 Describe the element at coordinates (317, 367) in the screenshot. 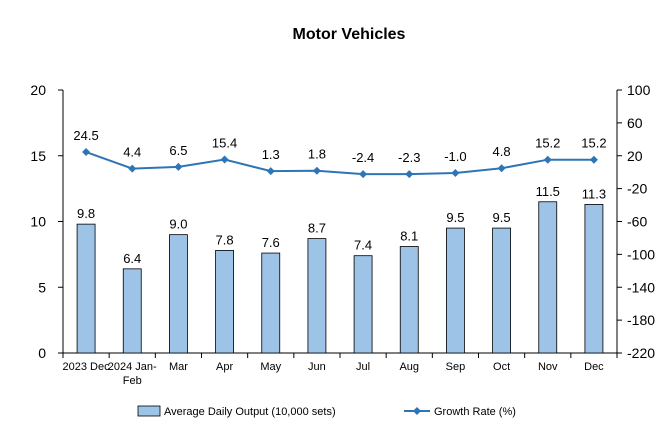

I see `x-tick-label: Jun` at that location.